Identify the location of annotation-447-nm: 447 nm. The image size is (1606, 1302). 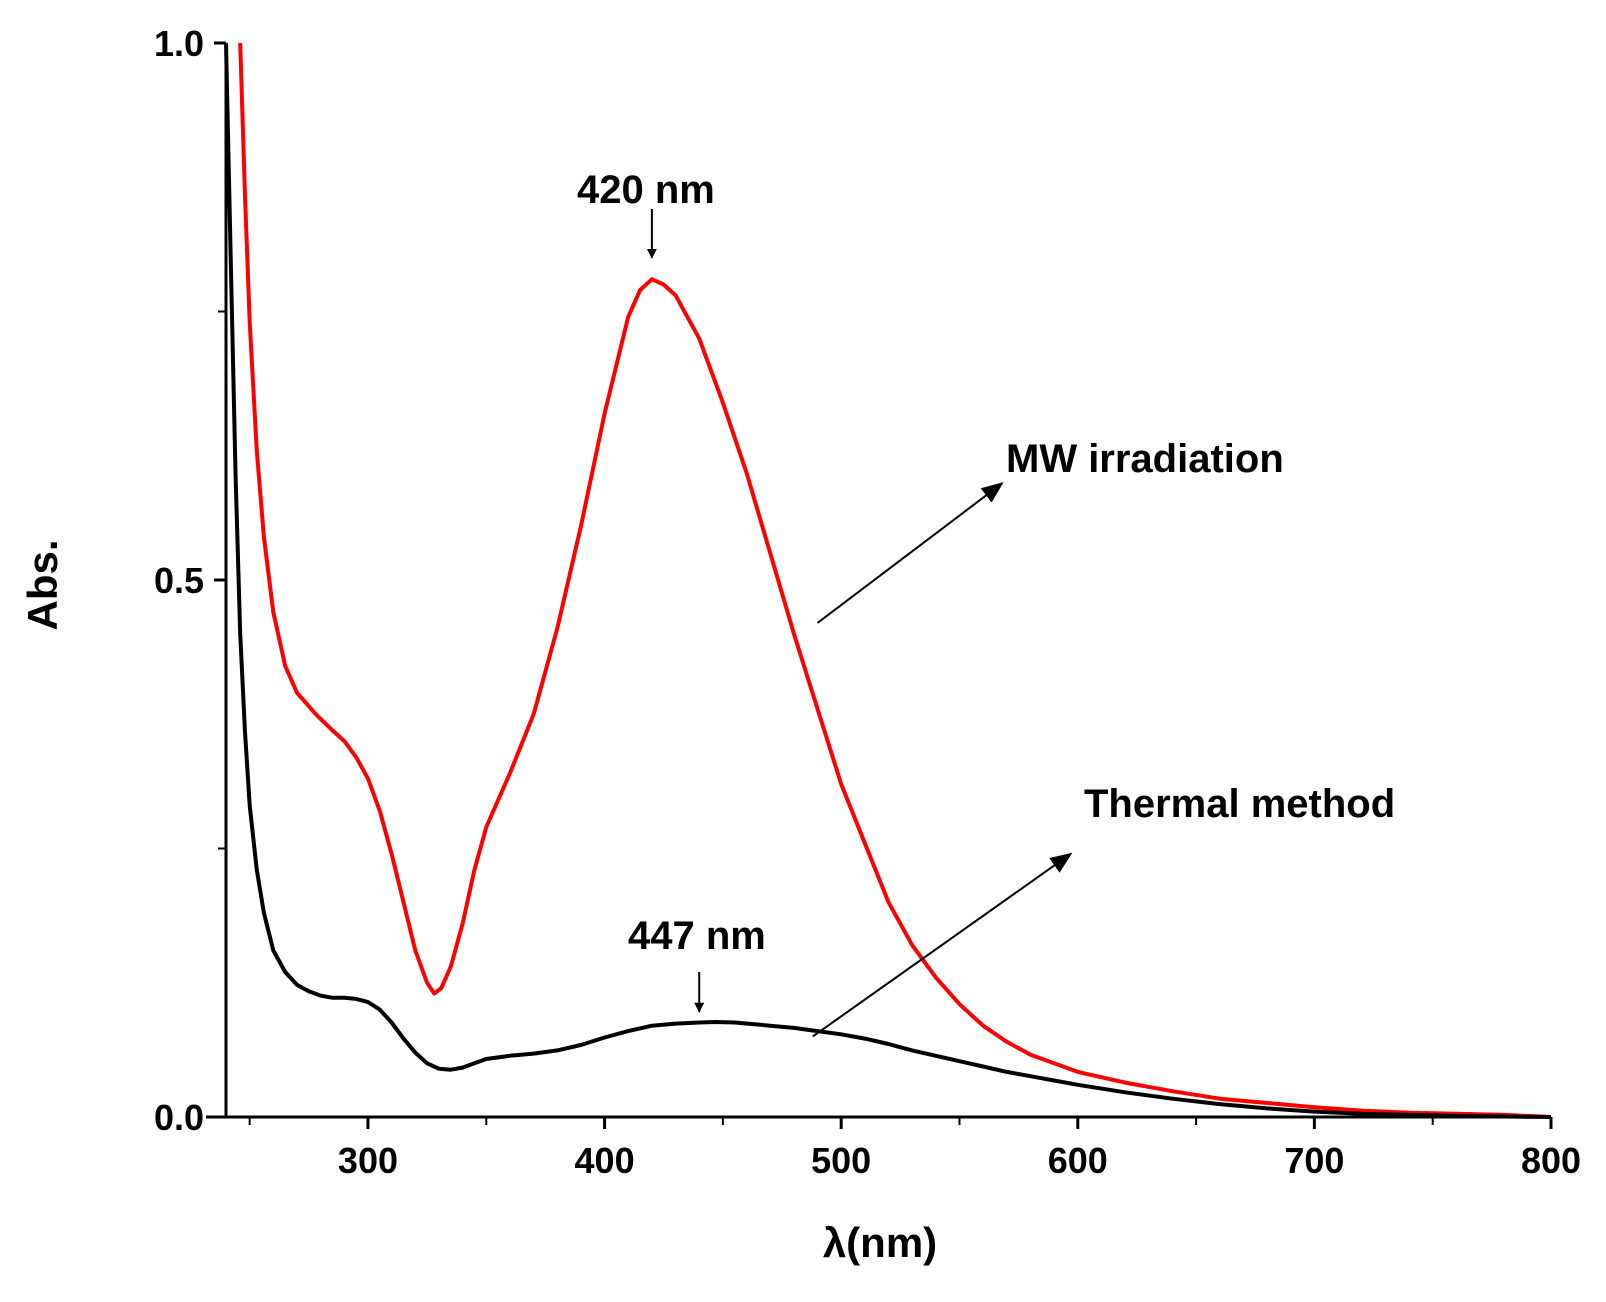
(697, 936).